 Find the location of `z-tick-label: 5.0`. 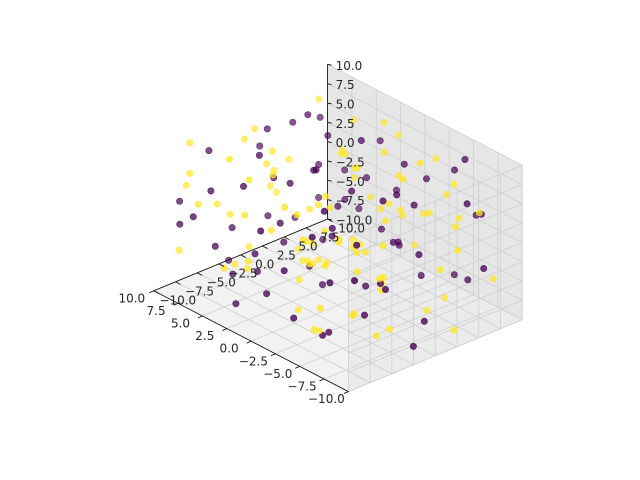

z-tick-label: 5.0 is located at coordinates (345, 105).